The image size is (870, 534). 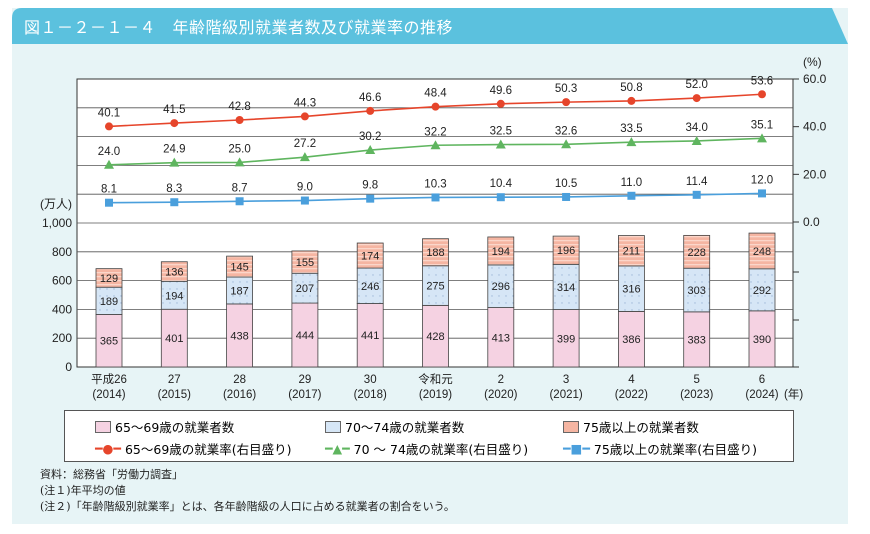 What do you see at coordinates (370, 336) in the screenshot?
I see `bar-value-label: 441` at bounding box center [370, 336].